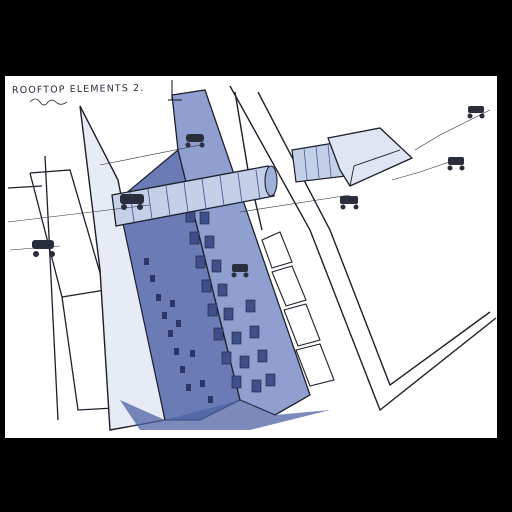 The image size is (512, 512). What do you see at coordinates (195, 141) in the screenshot?
I see `vehicle-tower-top` at bounding box center [195, 141].